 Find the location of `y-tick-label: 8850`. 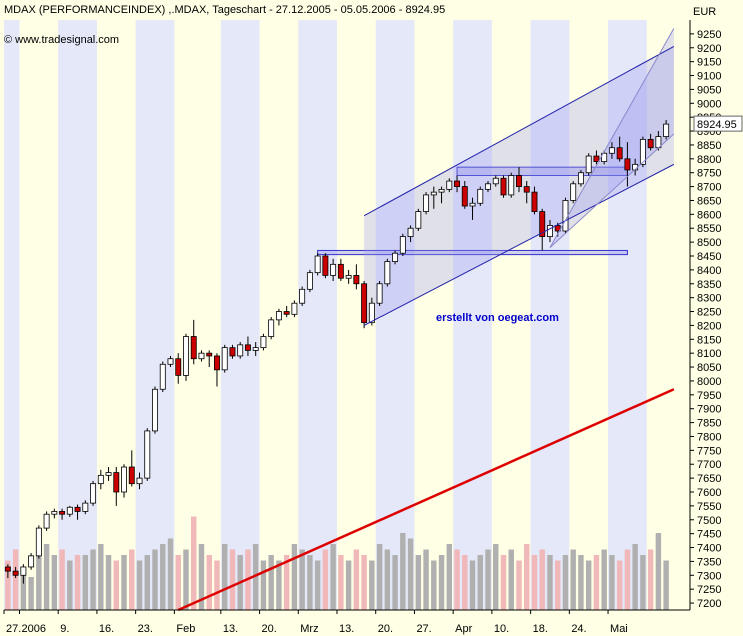

y-tick-label: 8850 is located at coordinates (709, 146).